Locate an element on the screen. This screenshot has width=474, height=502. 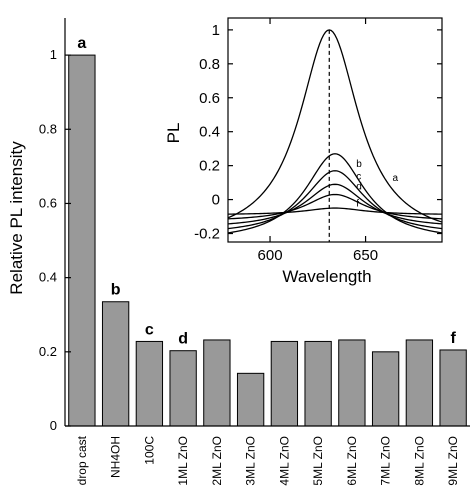
inset-x-axis-title: Wavelength is located at coordinates (326, 276).